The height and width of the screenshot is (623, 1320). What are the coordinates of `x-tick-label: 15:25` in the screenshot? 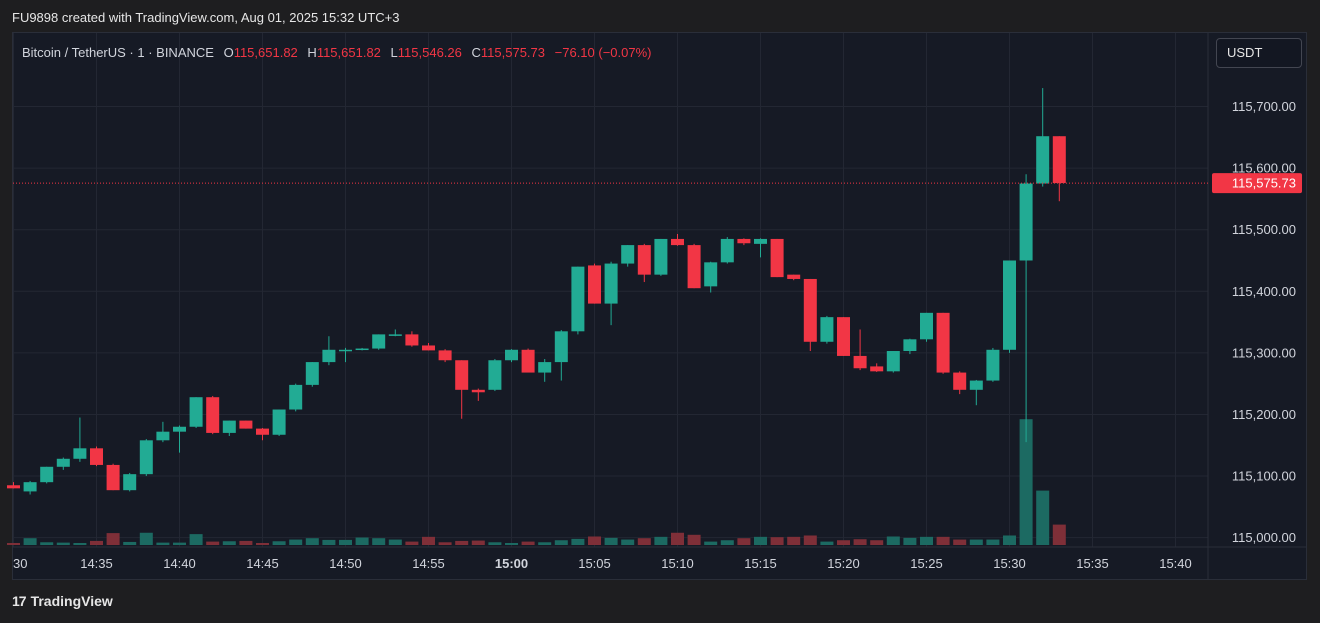 It's located at (926, 563).